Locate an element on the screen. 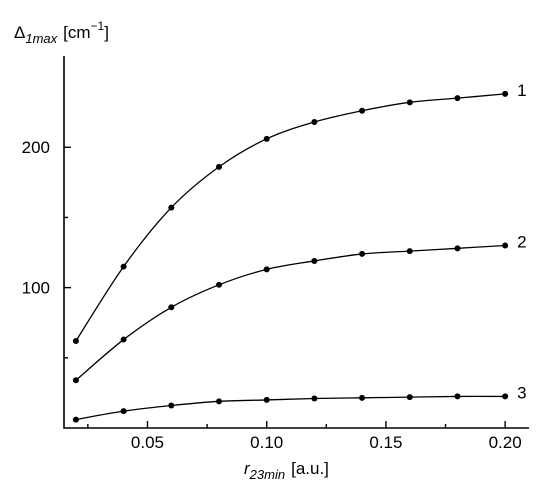  y-axis-title: Δ1max [cm−1] is located at coordinates (61, 32).